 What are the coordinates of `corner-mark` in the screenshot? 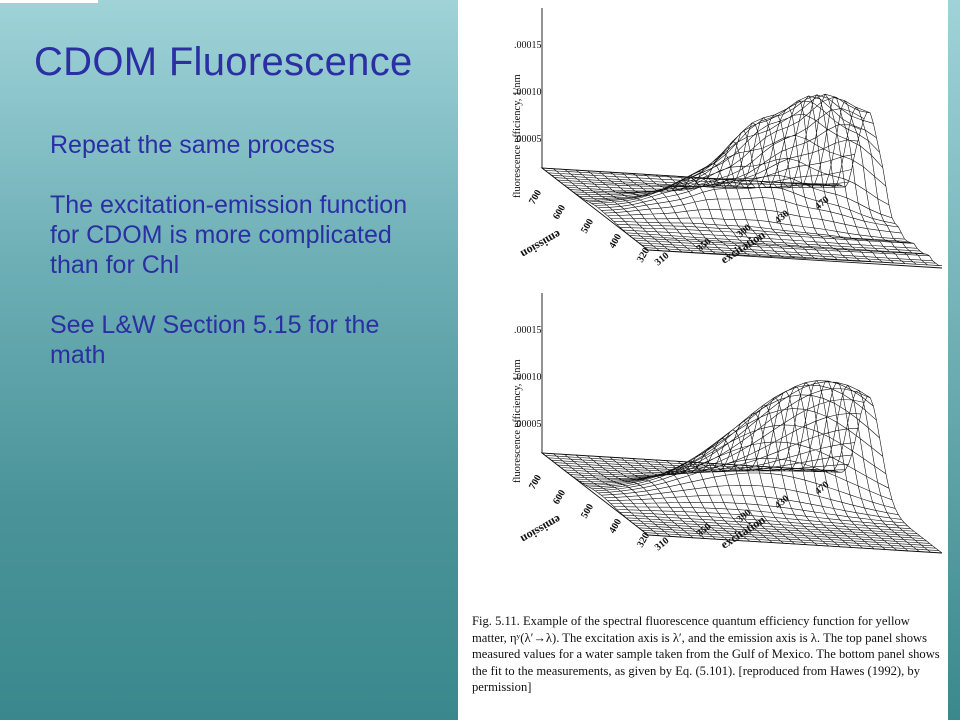 It's located at (49, 1).